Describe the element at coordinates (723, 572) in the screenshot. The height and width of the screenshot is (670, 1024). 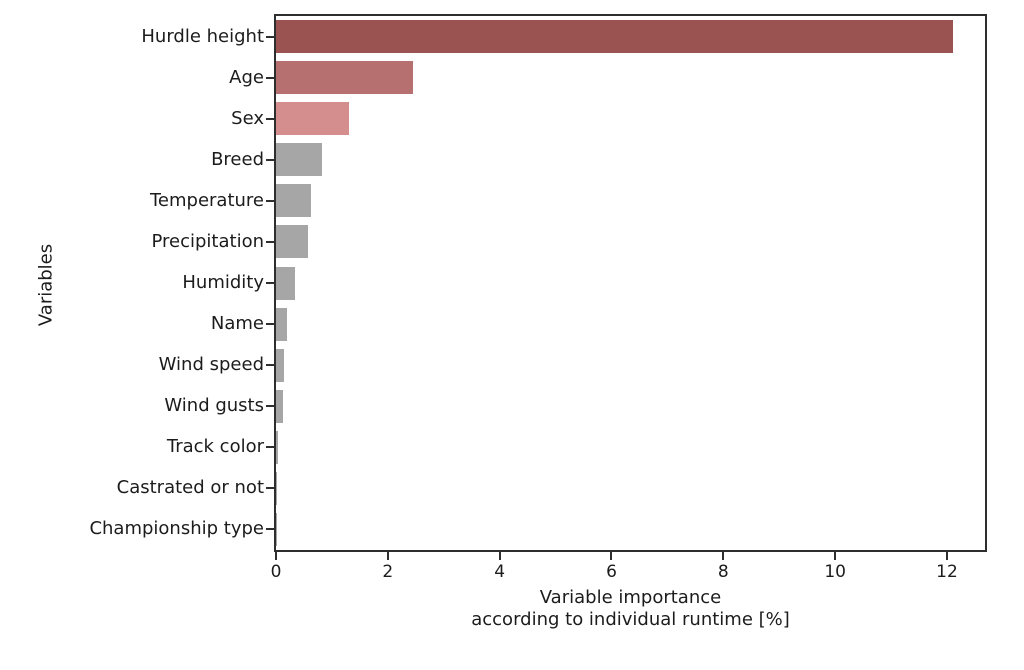
I see `x-tick-label: 8` at that location.